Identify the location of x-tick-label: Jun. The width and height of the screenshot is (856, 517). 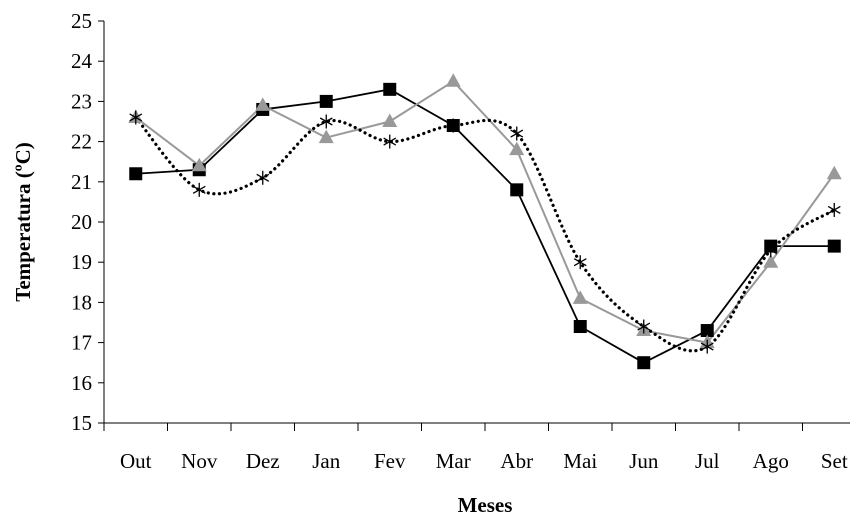
(644, 461).